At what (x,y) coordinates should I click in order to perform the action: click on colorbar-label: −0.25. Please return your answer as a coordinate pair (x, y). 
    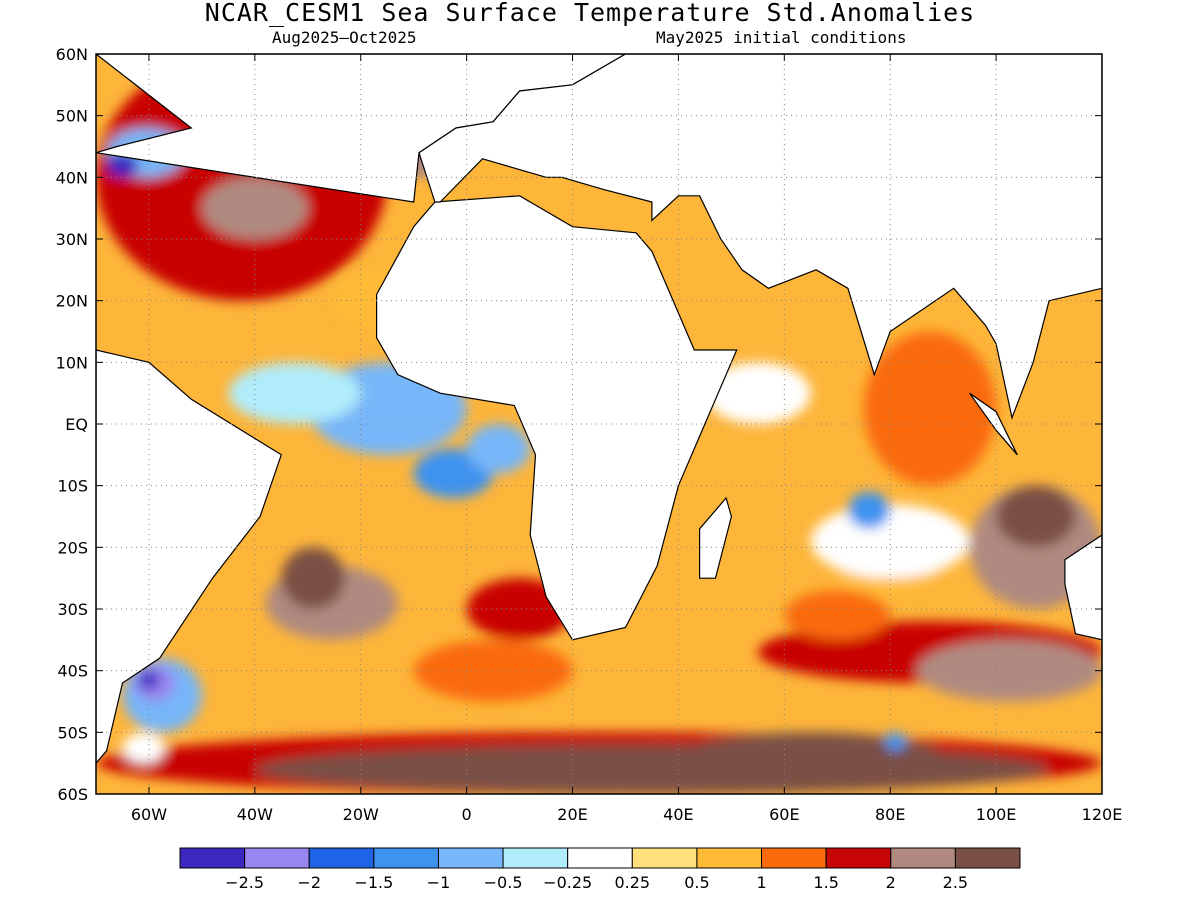
    Looking at the image, I should click on (567, 882).